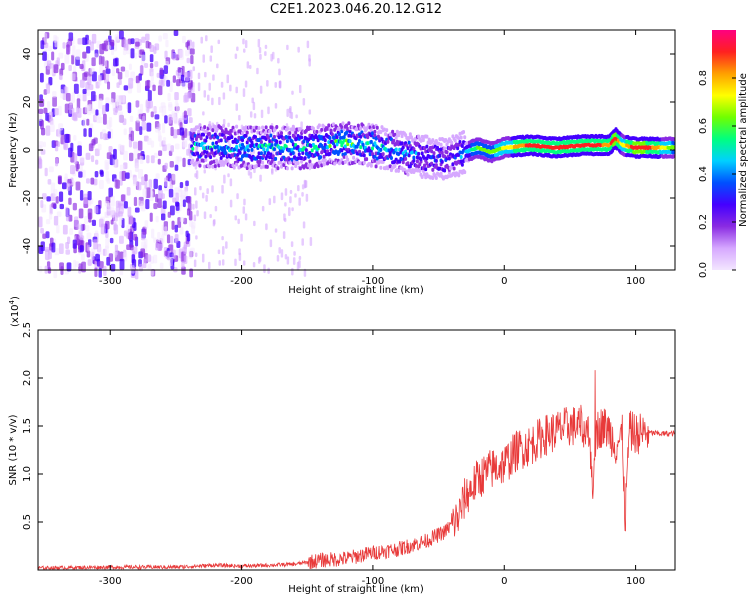  I want to click on y-tick-label: 1.0, so click(27, 474).